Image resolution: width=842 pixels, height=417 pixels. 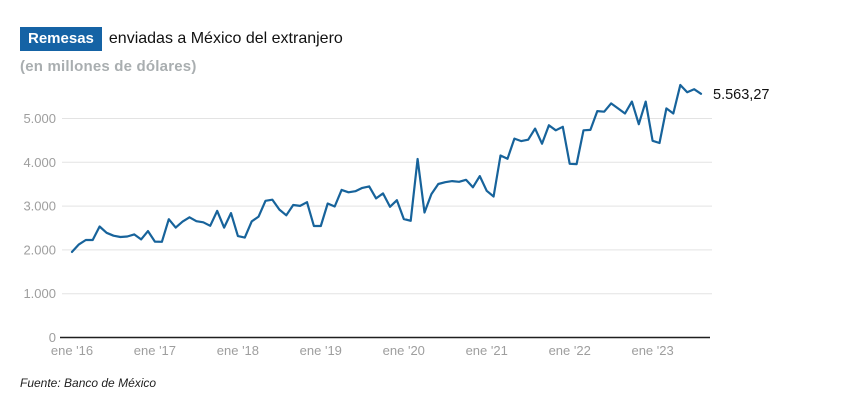 I want to click on y-tick-label: 4.000, so click(x=39, y=162).